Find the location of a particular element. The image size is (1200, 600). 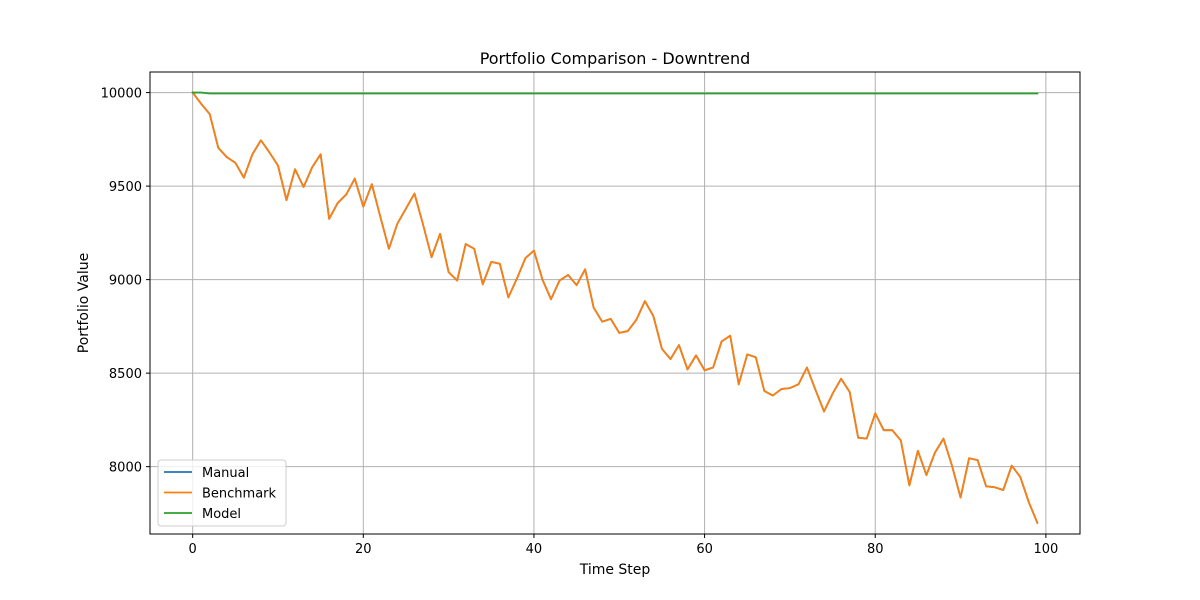

x-tick-label: 40 is located at coordinates (534, 549).